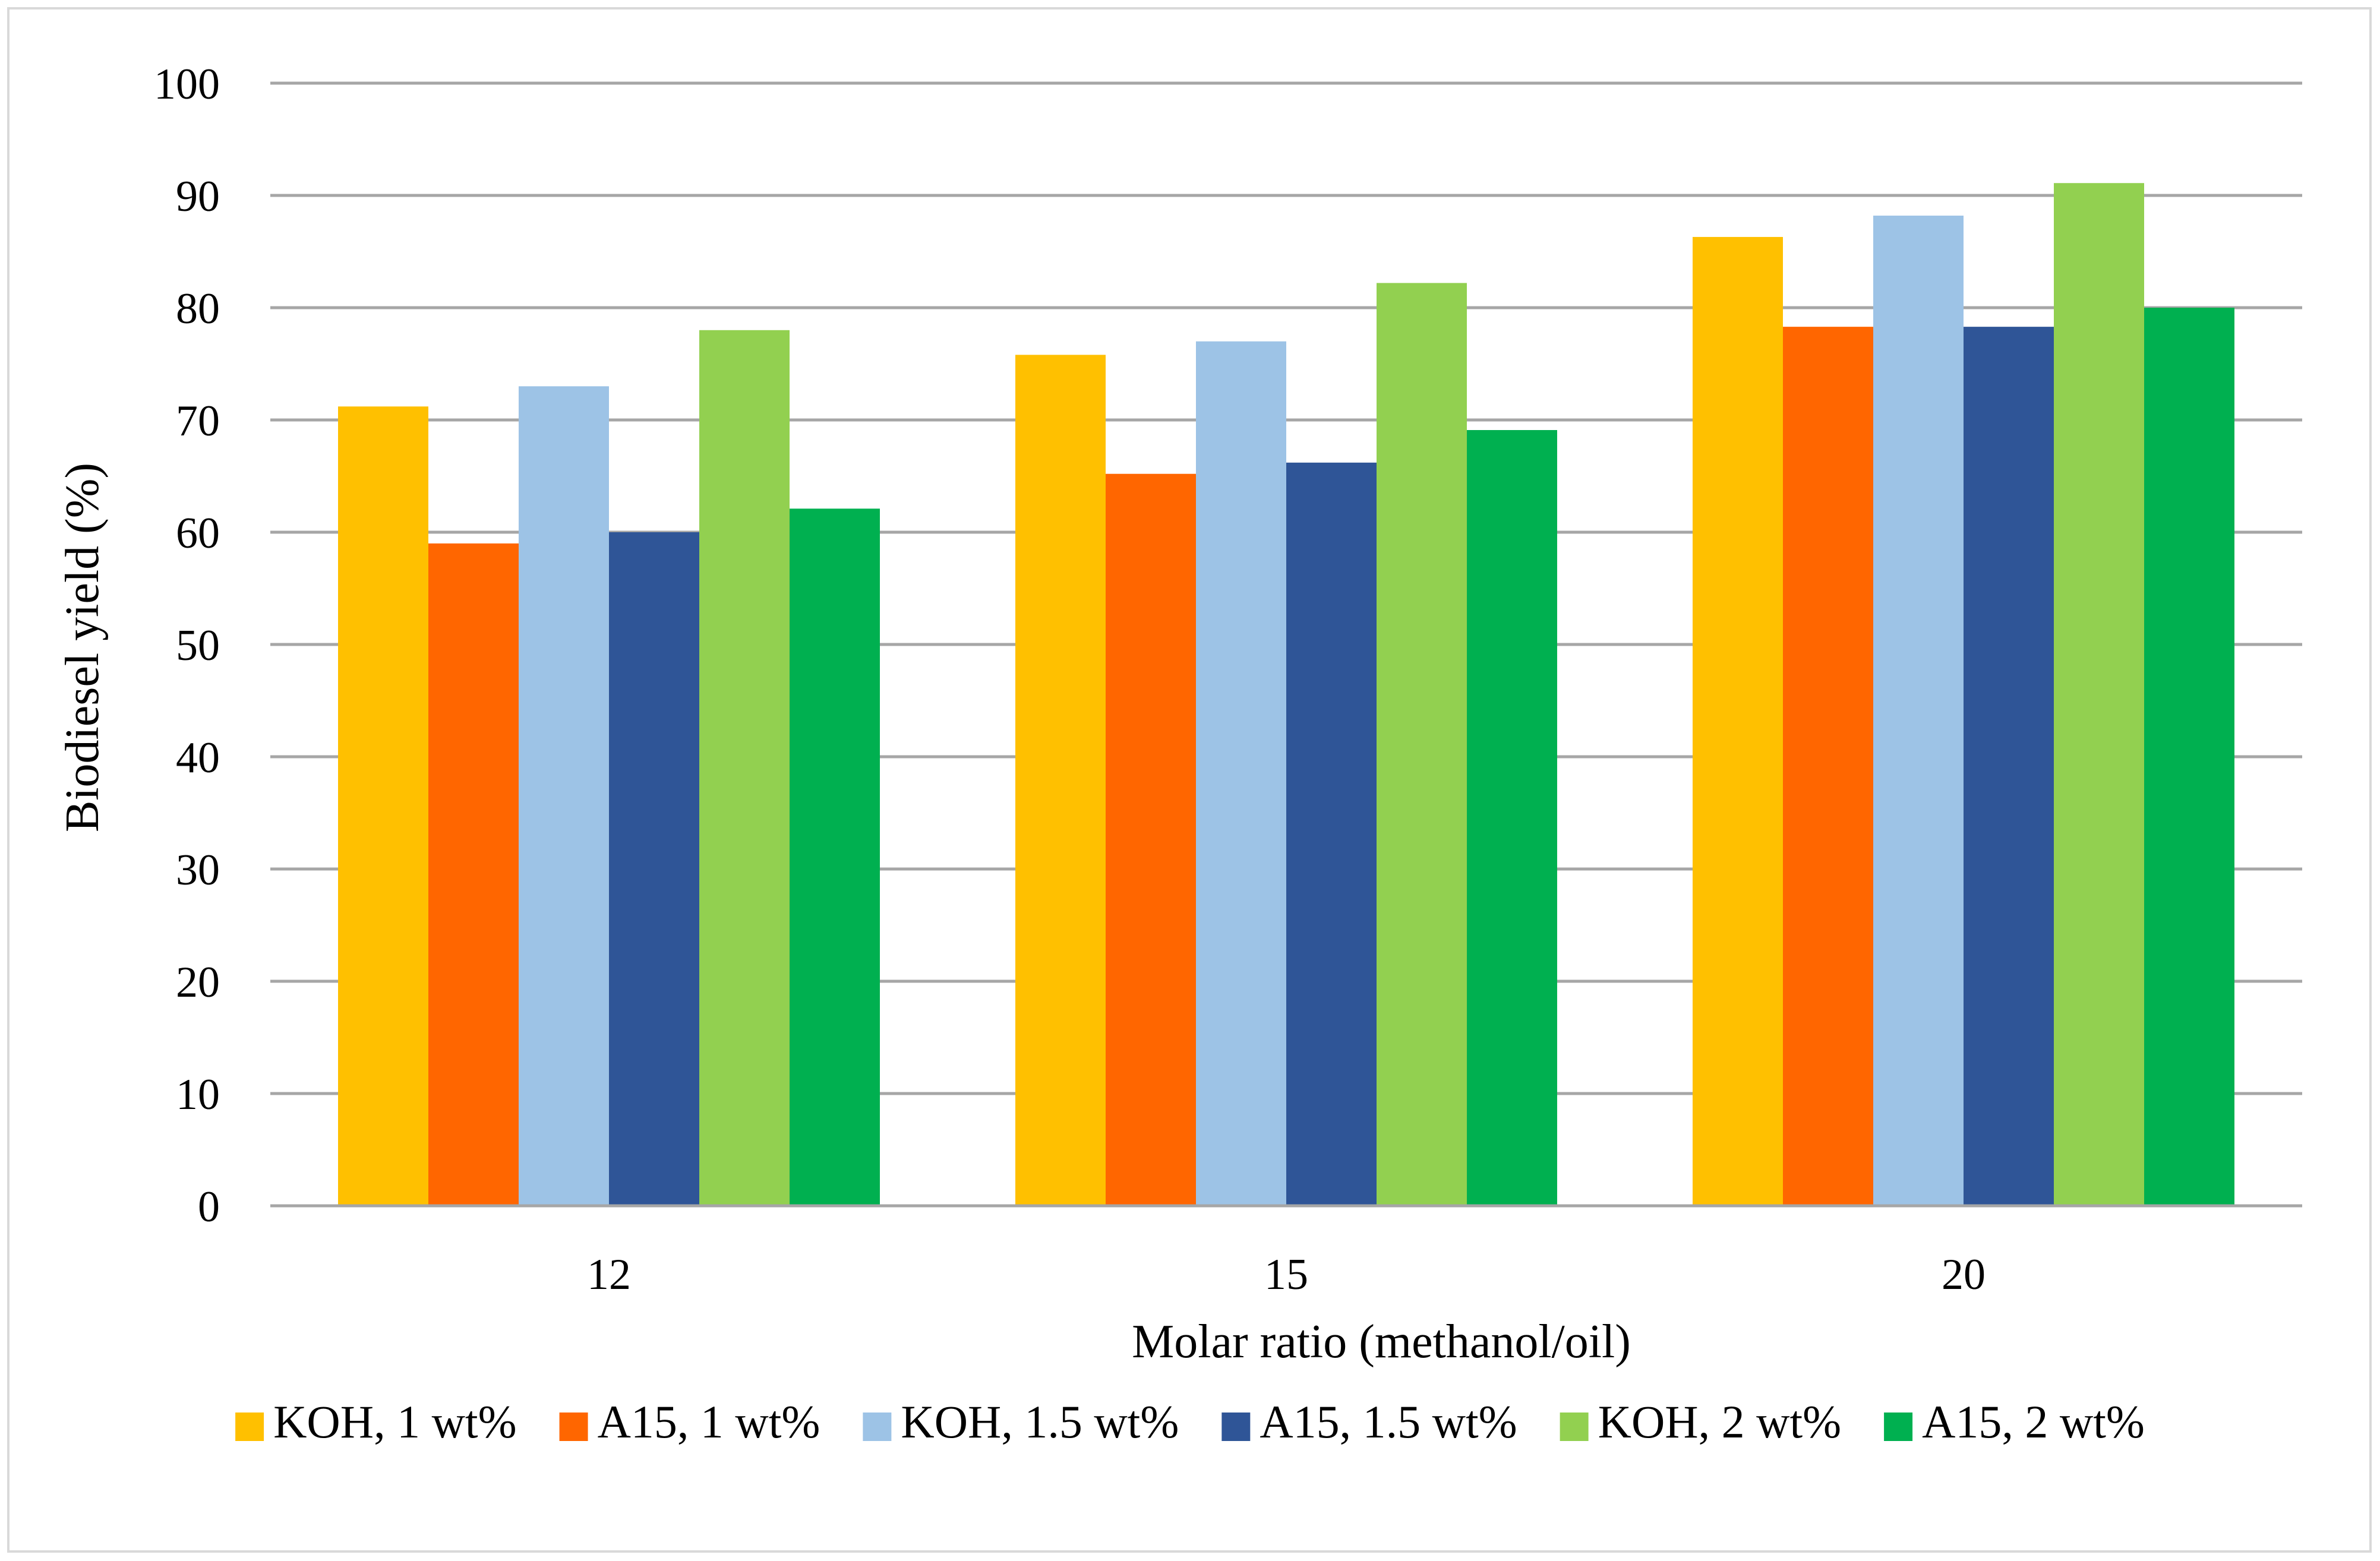 The width and height of the screenshot is (2380, 1561). What do you see at coordinates (198, 645) in the screenshot?
I see `y-tick-label: 50` at bounding box center [198, 645].